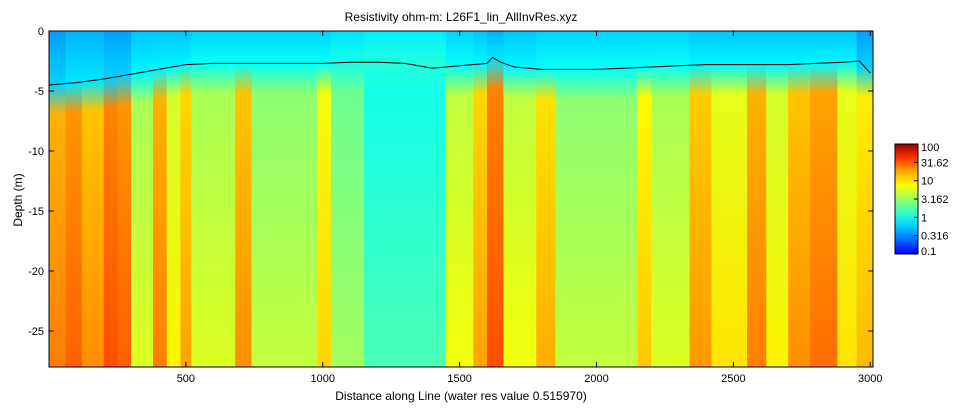 The height and width of the screenshot is (412, 961). Describe the element at coordinates (927, 182) in the screenshot. I see `colorbar-tick-label: 10` at that location.